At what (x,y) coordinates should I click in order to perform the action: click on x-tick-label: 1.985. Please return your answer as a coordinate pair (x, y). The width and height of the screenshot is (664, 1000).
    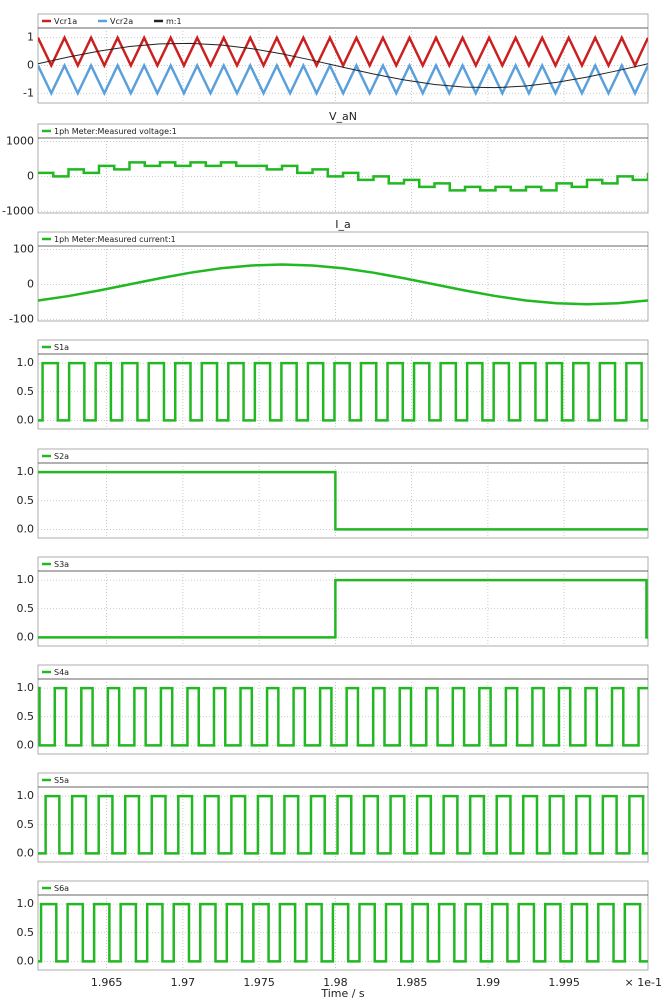
    Looking at the image, I should click on (412, 982).